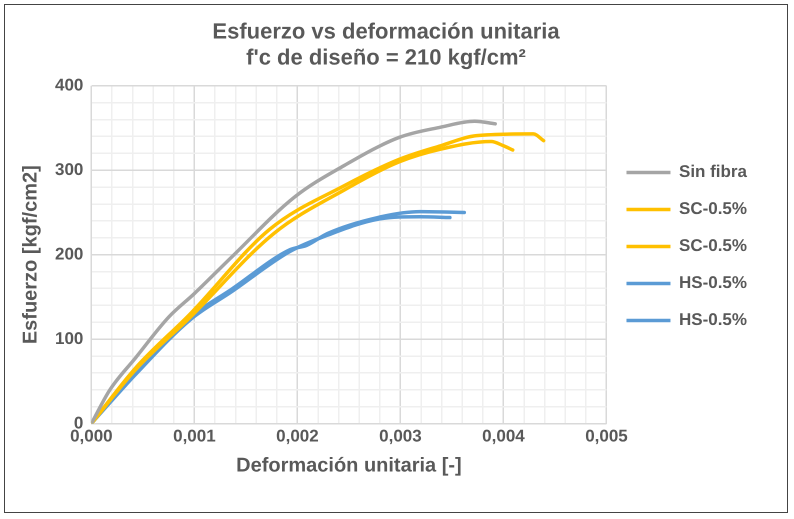 The width and height of the screenshot is (794, 519). Describe the element at coordinates (69, 169) in the screenshot. I see `y-tick-label: 300` at that location.